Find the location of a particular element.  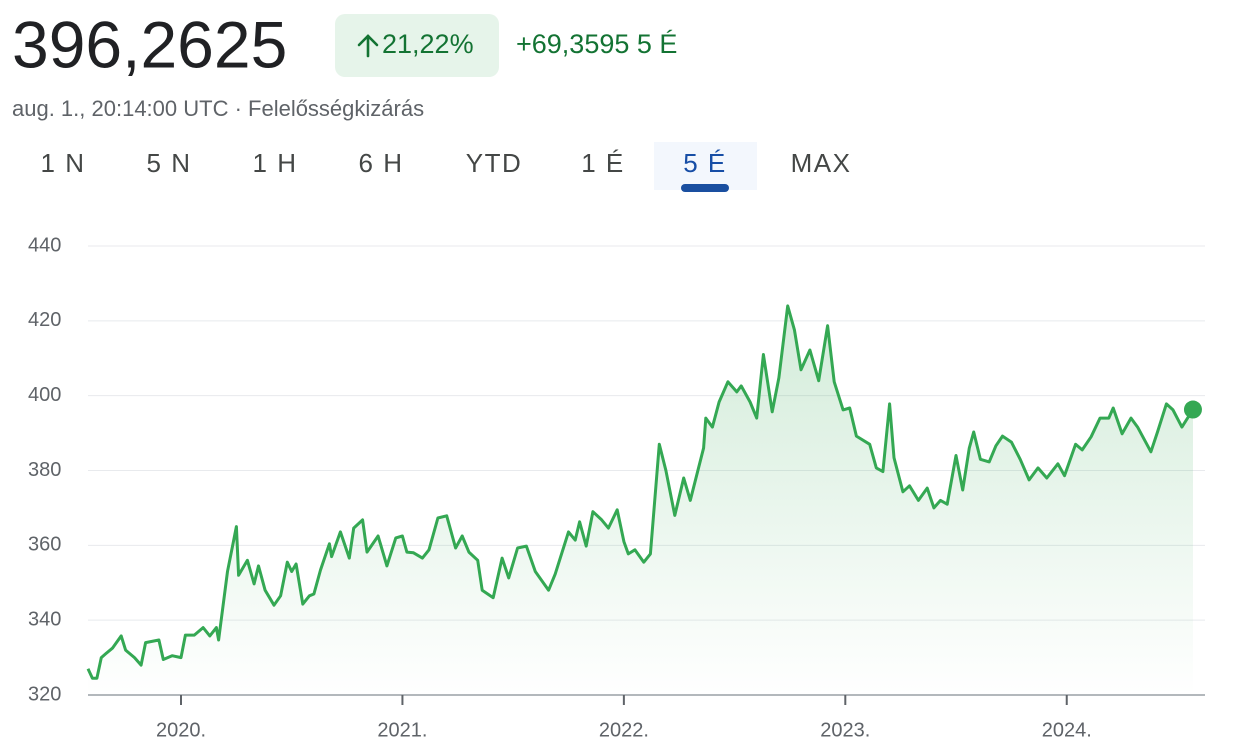

change-percent: 21,22% is located at coordinates (428, 44).